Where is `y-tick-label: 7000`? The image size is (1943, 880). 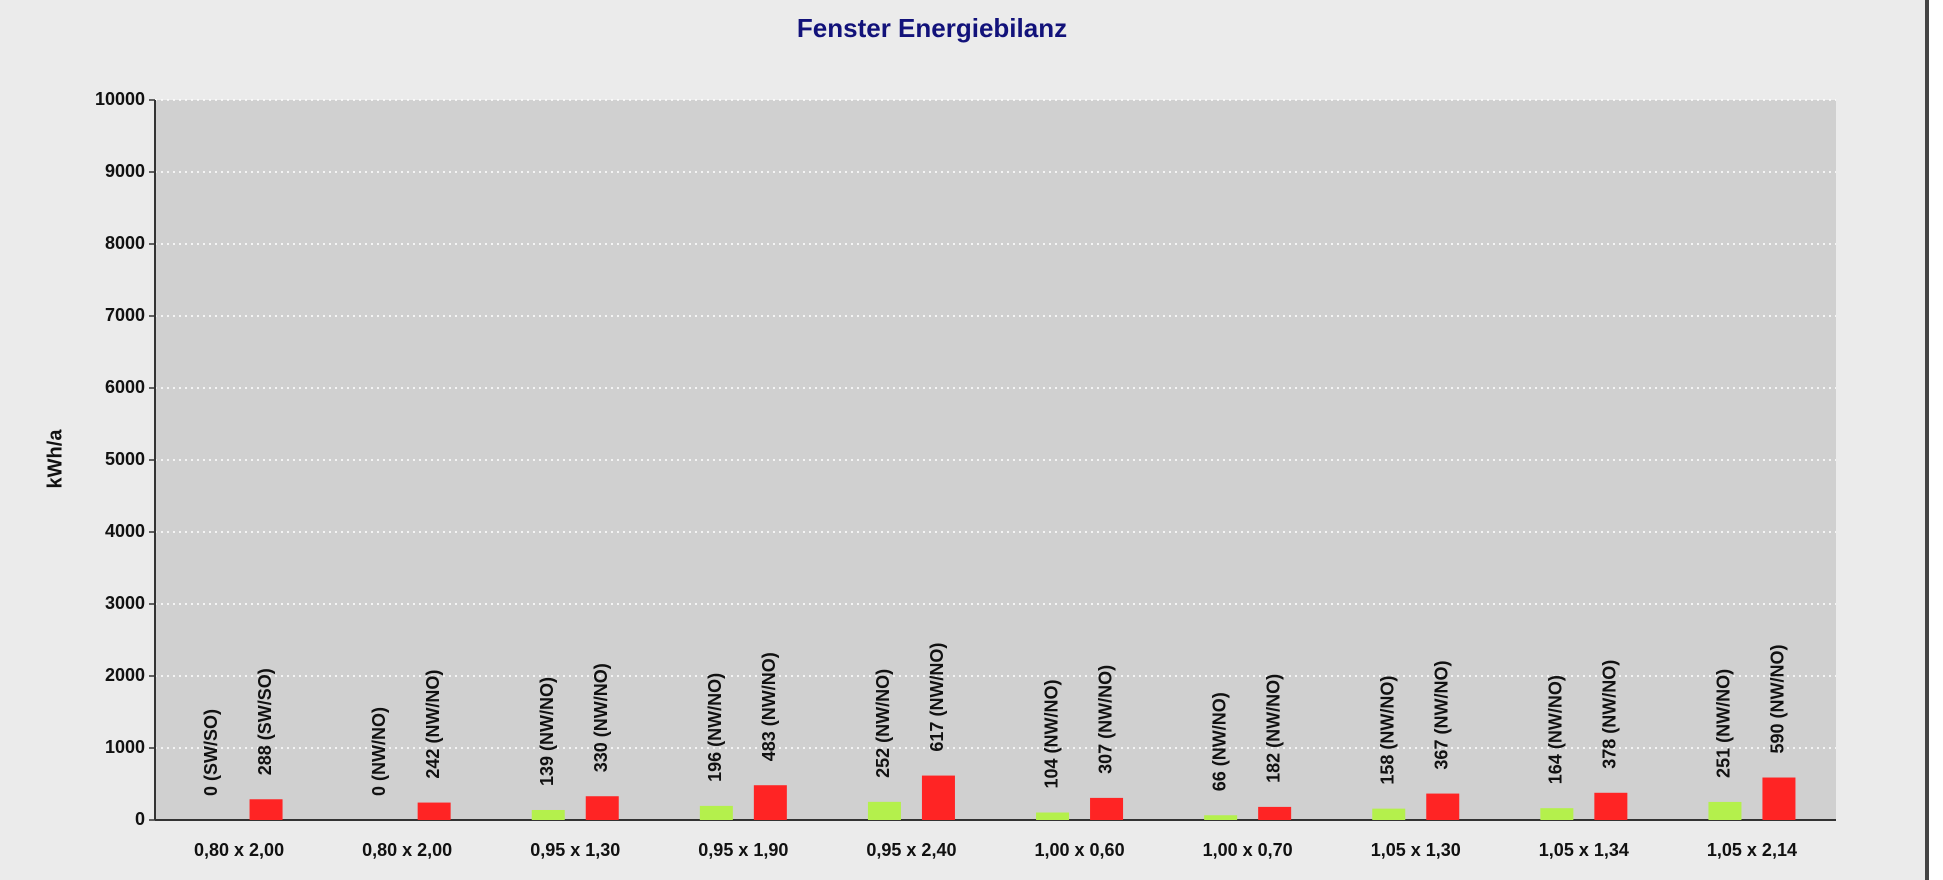
y-tick-label: 7000 is located at coordinates (125, 315).